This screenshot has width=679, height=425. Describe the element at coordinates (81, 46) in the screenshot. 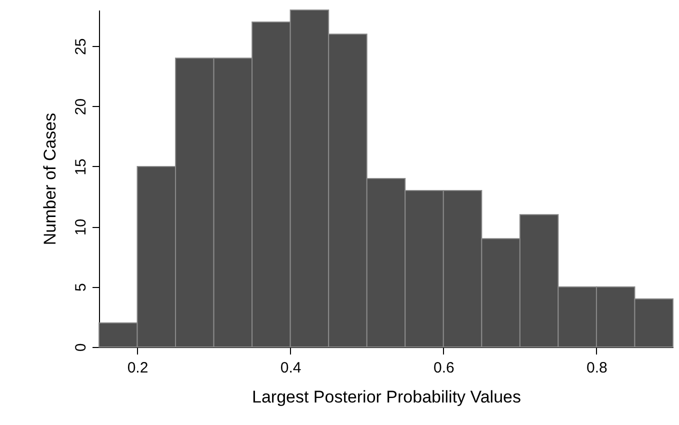

I see `y-tick-label: 25` at that location.